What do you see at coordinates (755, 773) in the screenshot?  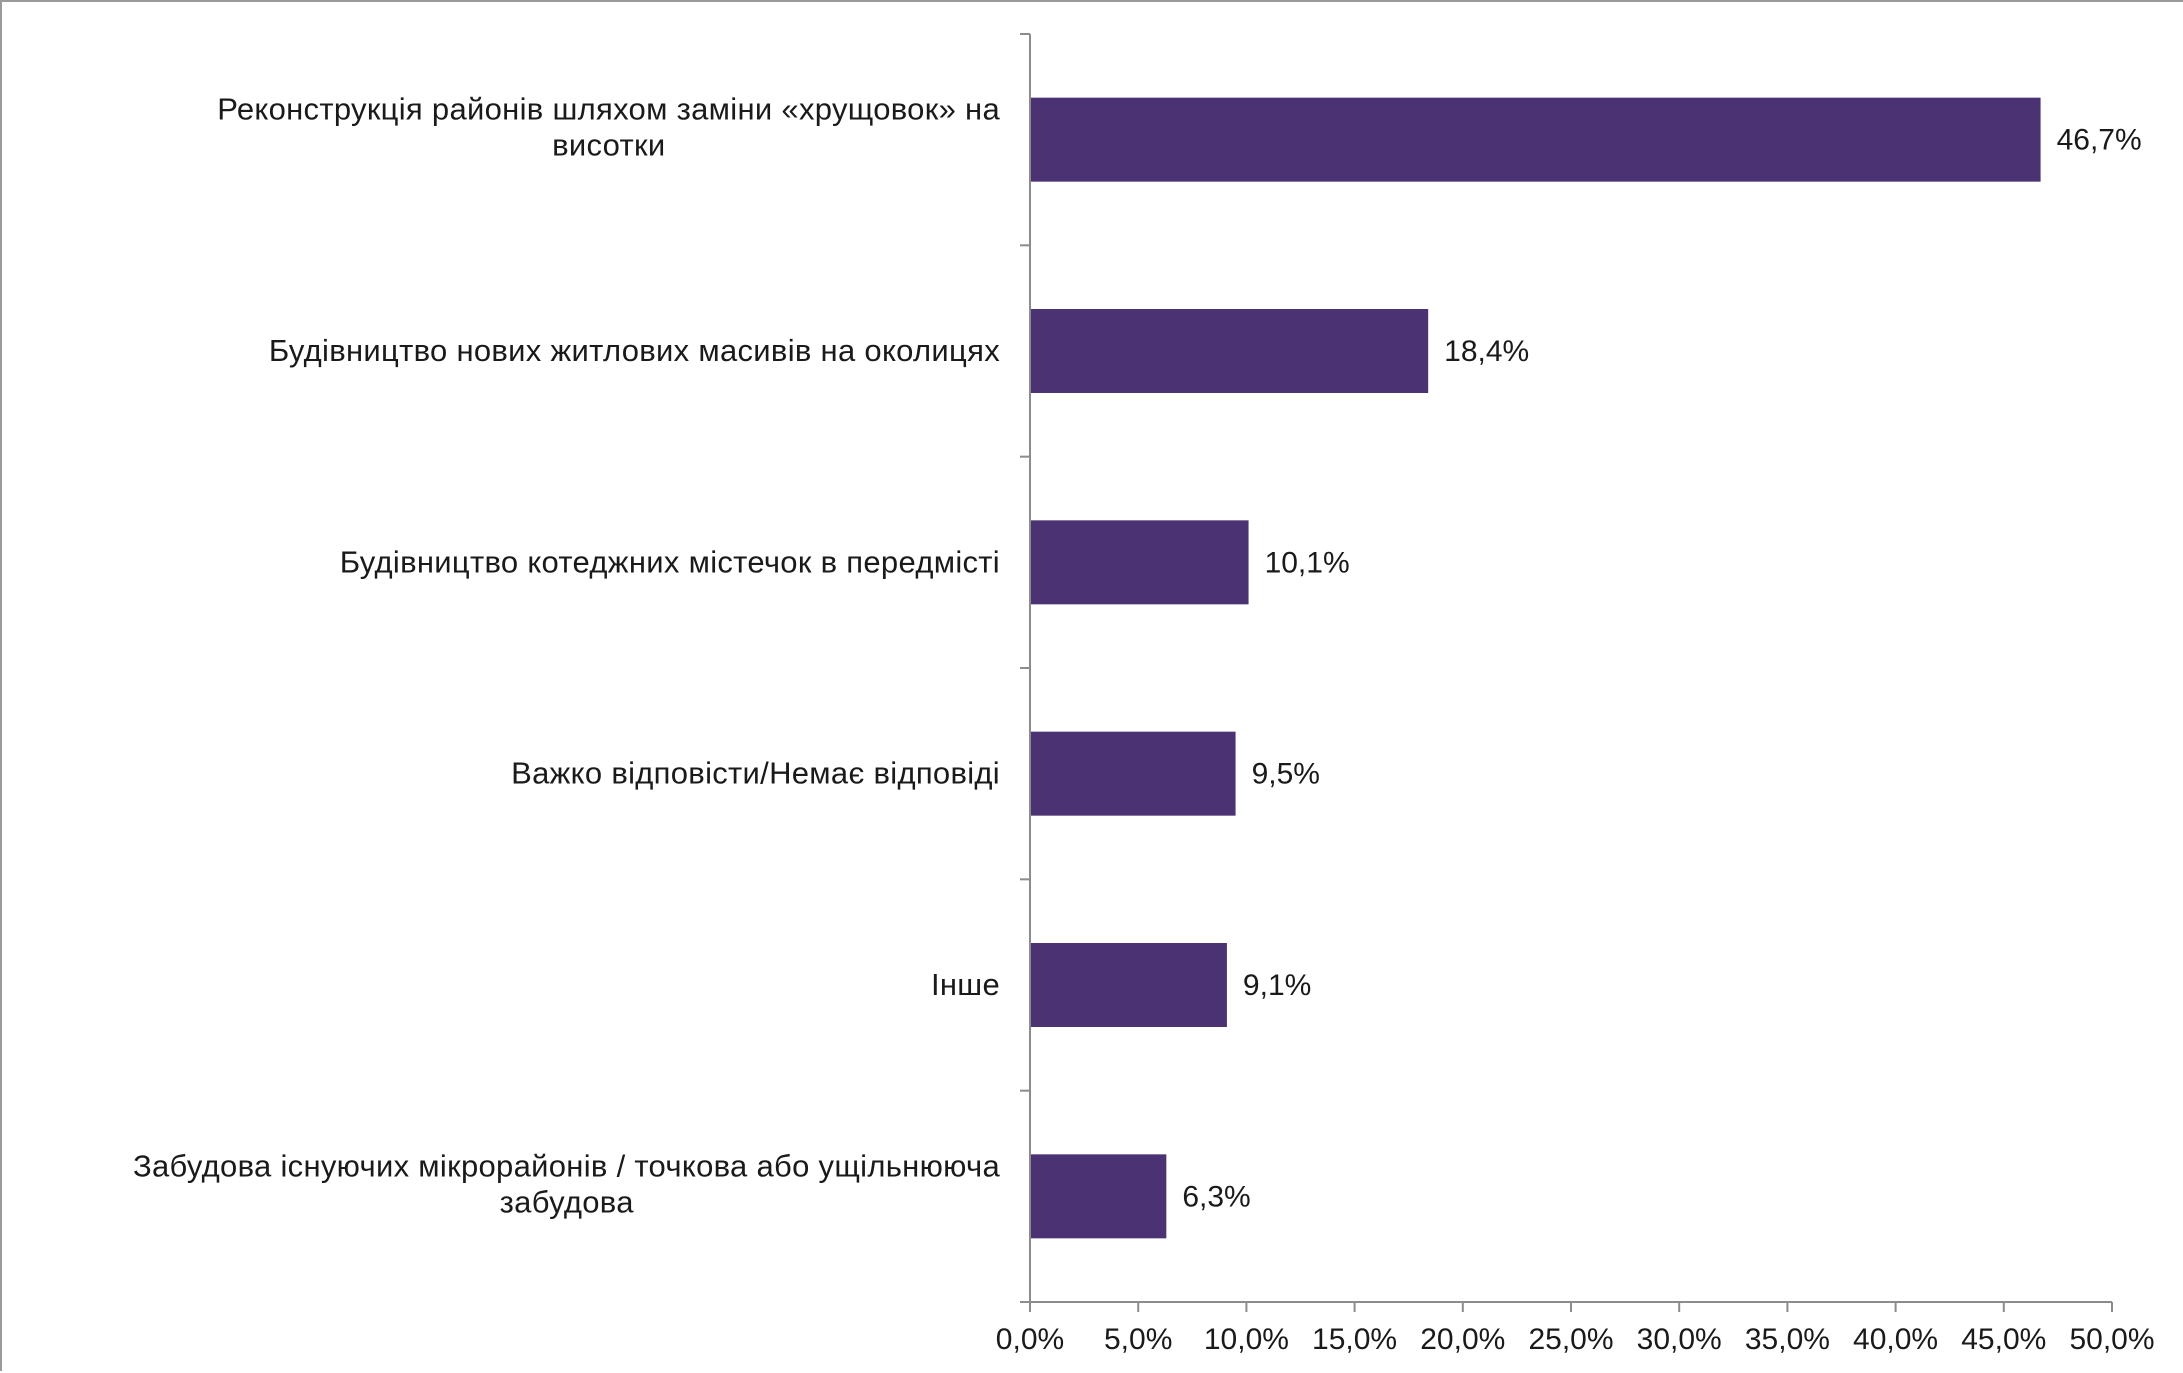 I see `category-label-3-line-0: Важко відповісти/Немає відповіді` at bounding box center [755, 773].